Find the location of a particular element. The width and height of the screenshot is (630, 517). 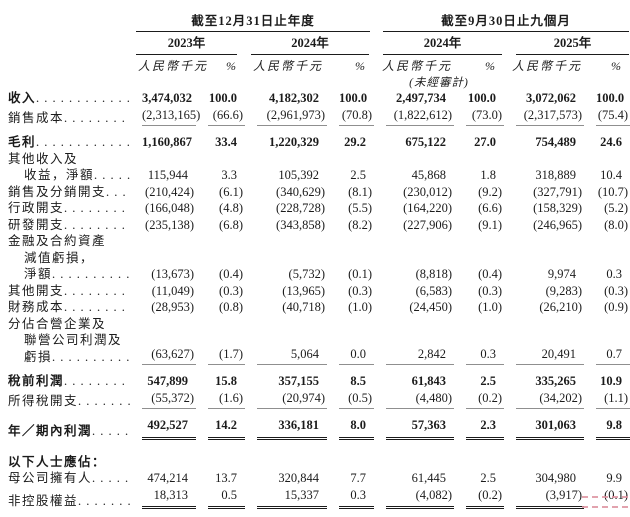

cell-value: (10.7) is located at coordinates (613, 191).